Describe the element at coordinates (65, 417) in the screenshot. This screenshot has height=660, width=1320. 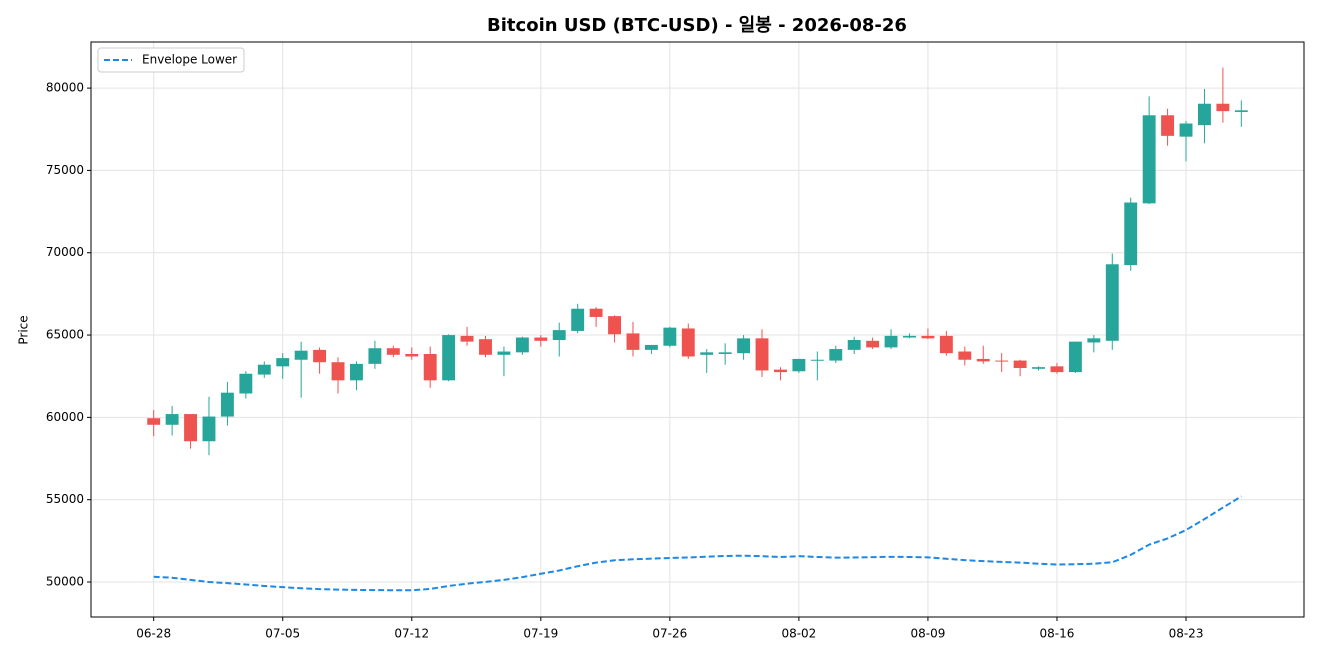
I see `y-tick-label: 60000` at that location.